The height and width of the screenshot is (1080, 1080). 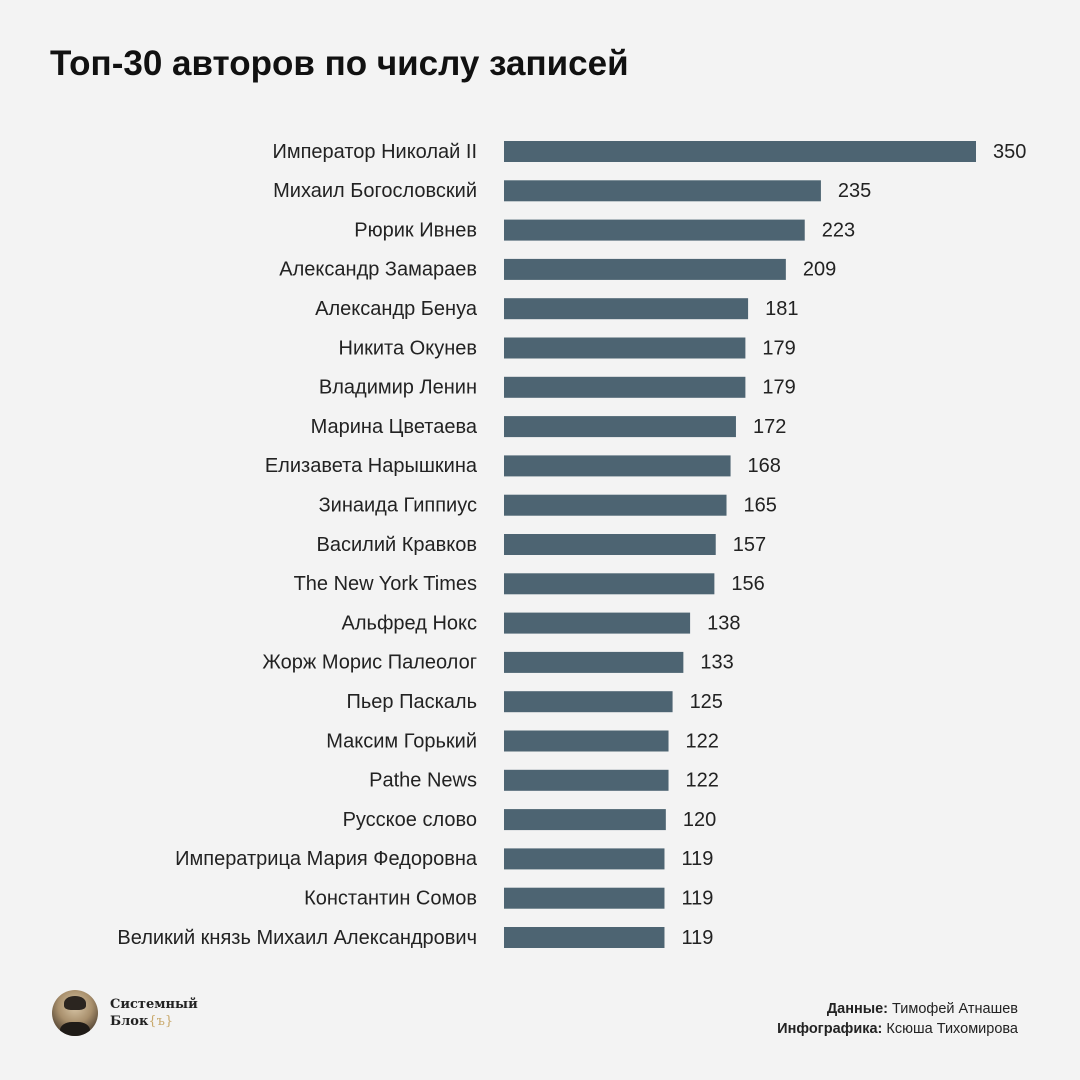 What do you see at coordinates (716, 663) in the screenshot?
I see `value-label: 133` at bounding box center [716, 663].